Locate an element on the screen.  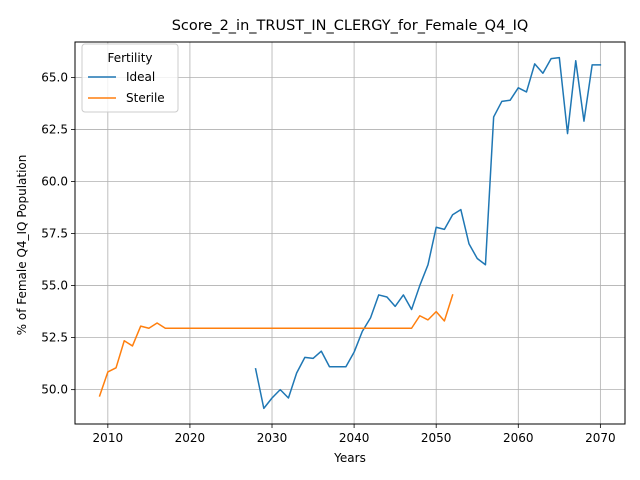
y-tick-label: 55.0 is located at coordinates (54, 286).